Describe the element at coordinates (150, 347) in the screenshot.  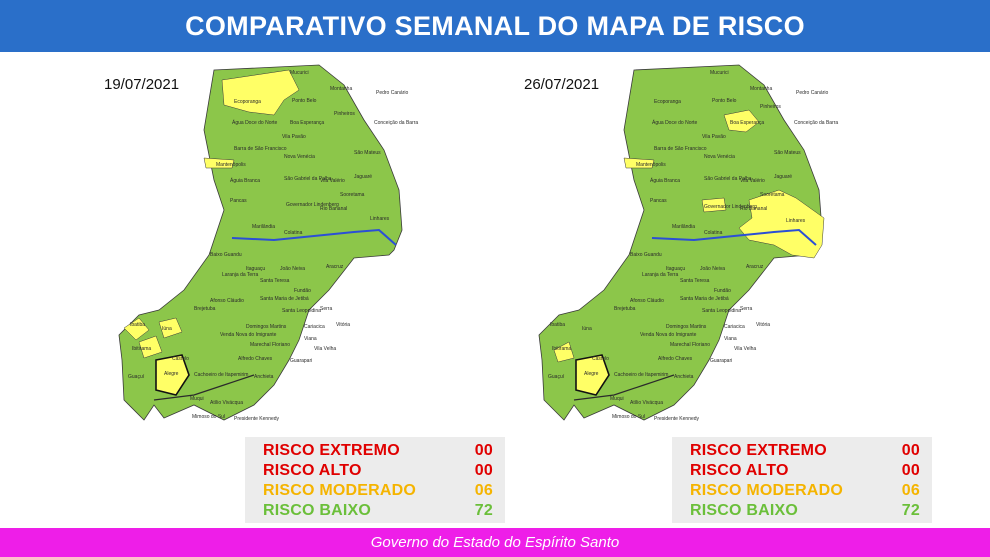
I see `moderado-dores` at that location.